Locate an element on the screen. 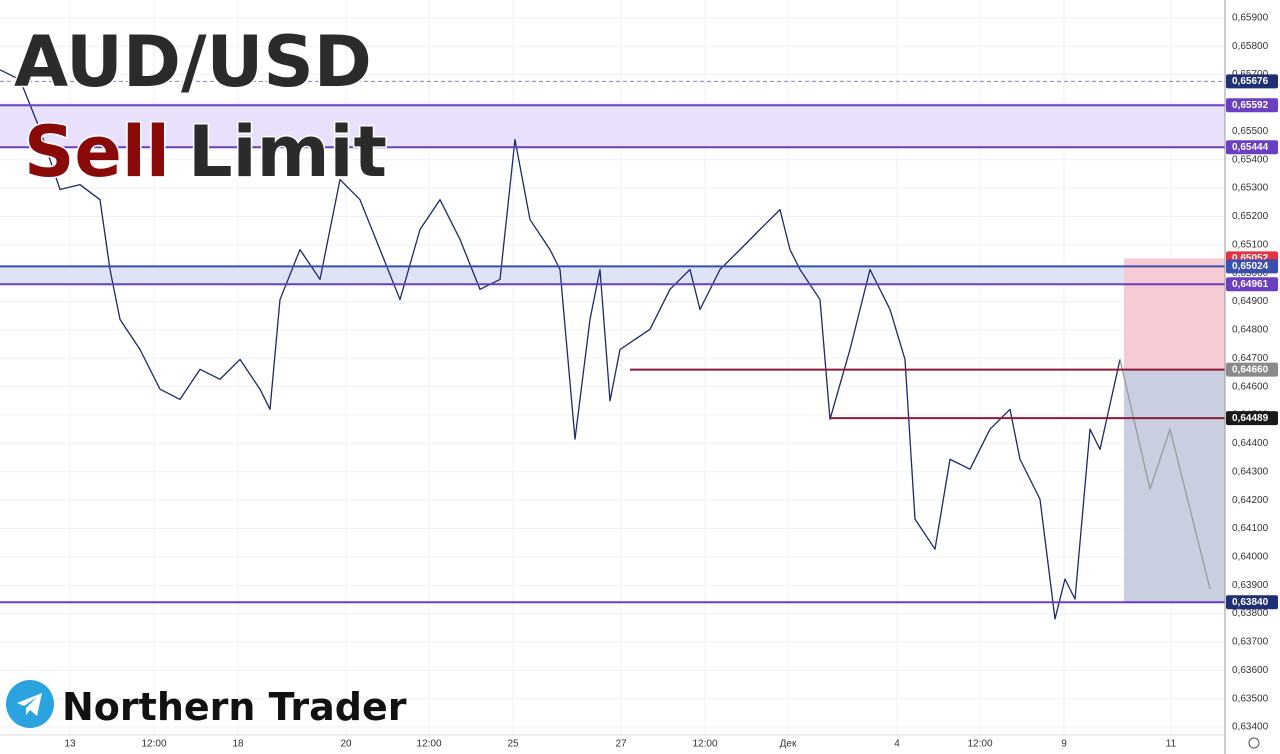  y-tick-label: 0,65100 is located at coordinates (1250, 244).